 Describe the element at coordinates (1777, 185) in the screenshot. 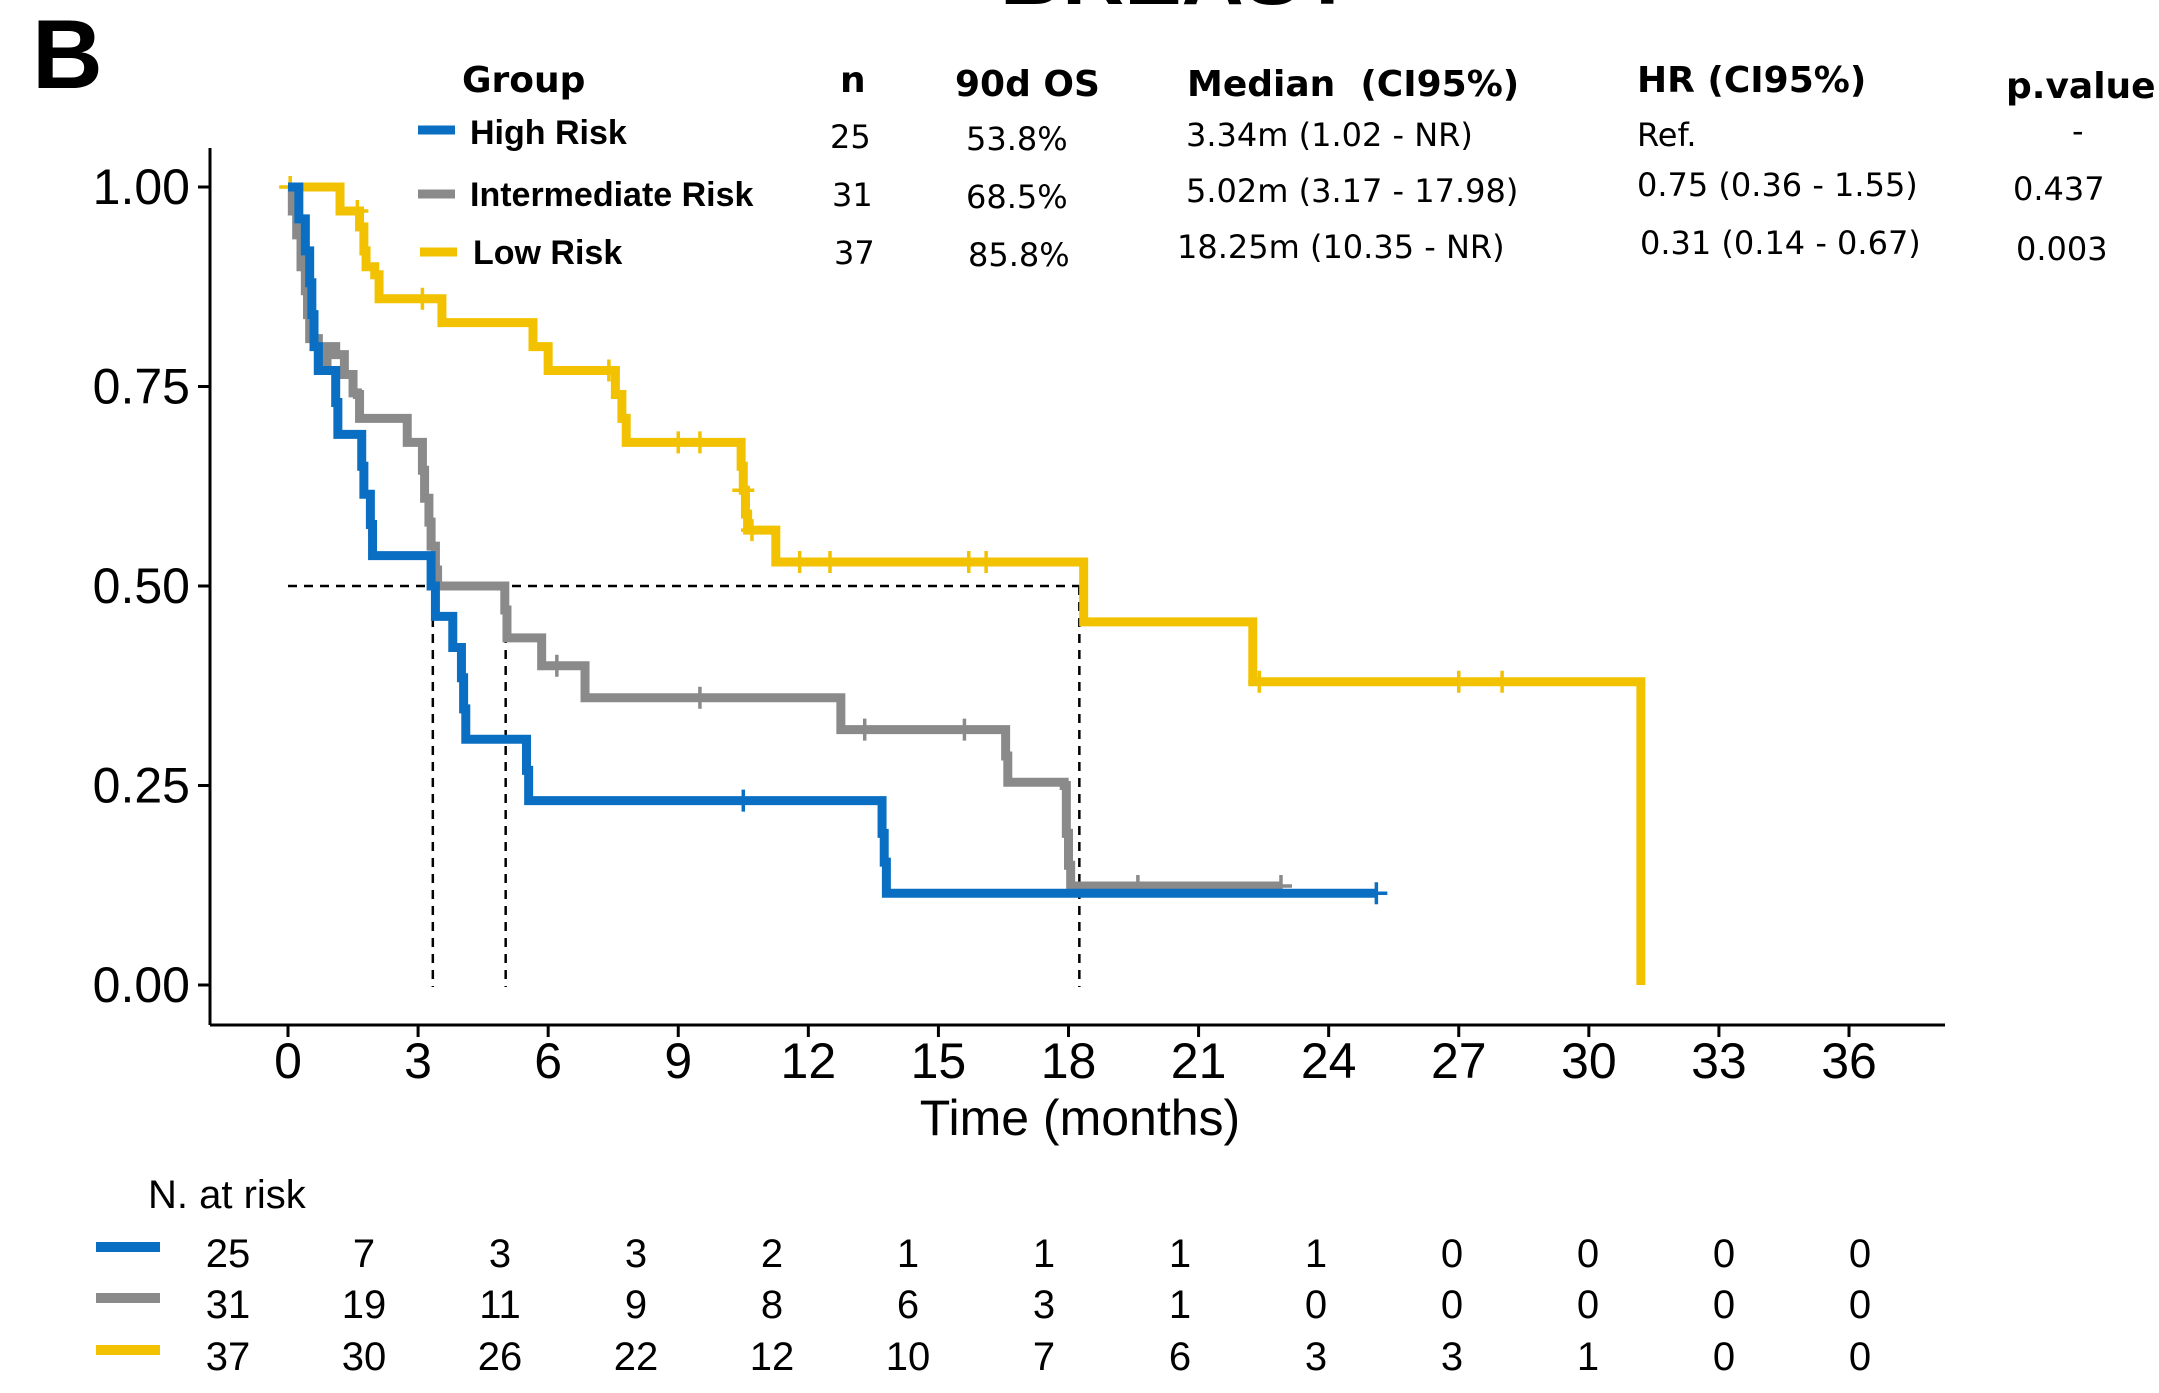

I see `row-intermediate-hr: 0.75 (0.36 - 1.55)` at that location.